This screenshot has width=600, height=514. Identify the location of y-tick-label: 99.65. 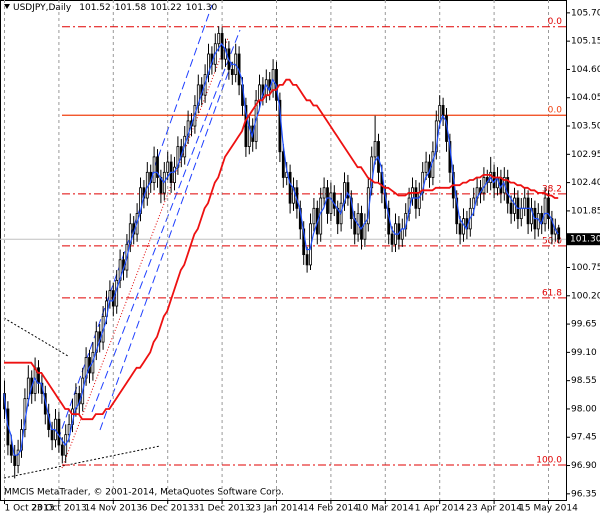
(584, 325).